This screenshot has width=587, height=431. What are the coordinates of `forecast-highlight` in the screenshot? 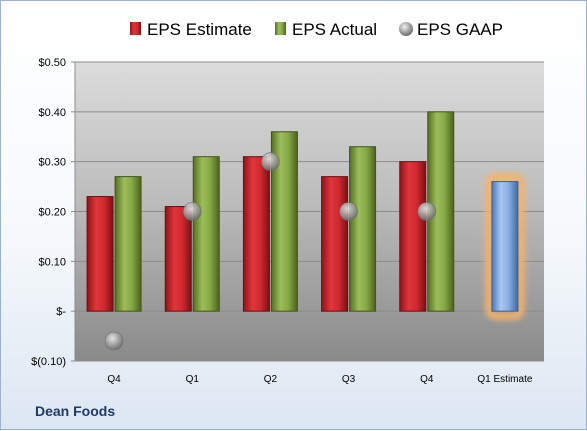 It's located at (505, 246).